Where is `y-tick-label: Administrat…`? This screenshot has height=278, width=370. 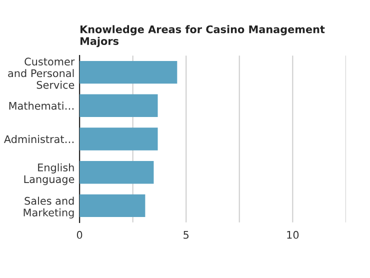 y-tick-label: Administrat… is located at coordinates (39, 139).